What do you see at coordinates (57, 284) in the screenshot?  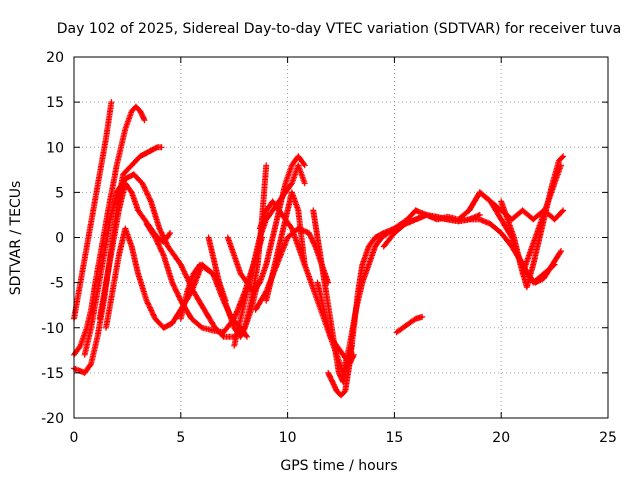 I see `y-tick-label: -5` at bounding box center [57, 284].